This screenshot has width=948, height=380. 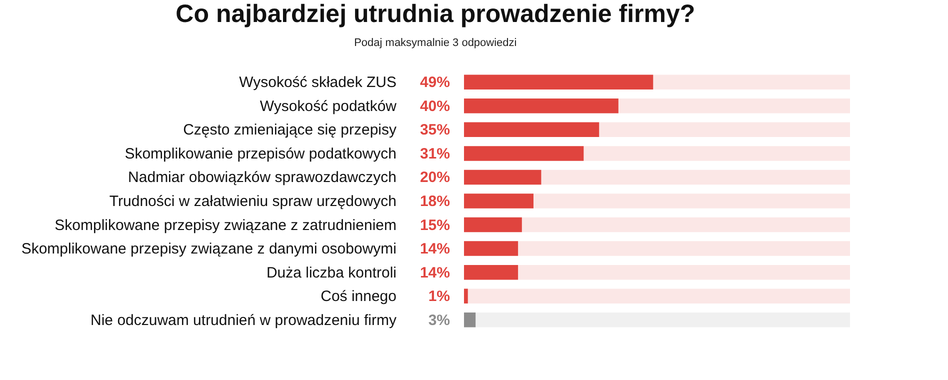 I want to click on data-label: 18%, so click(x=435, y=201).